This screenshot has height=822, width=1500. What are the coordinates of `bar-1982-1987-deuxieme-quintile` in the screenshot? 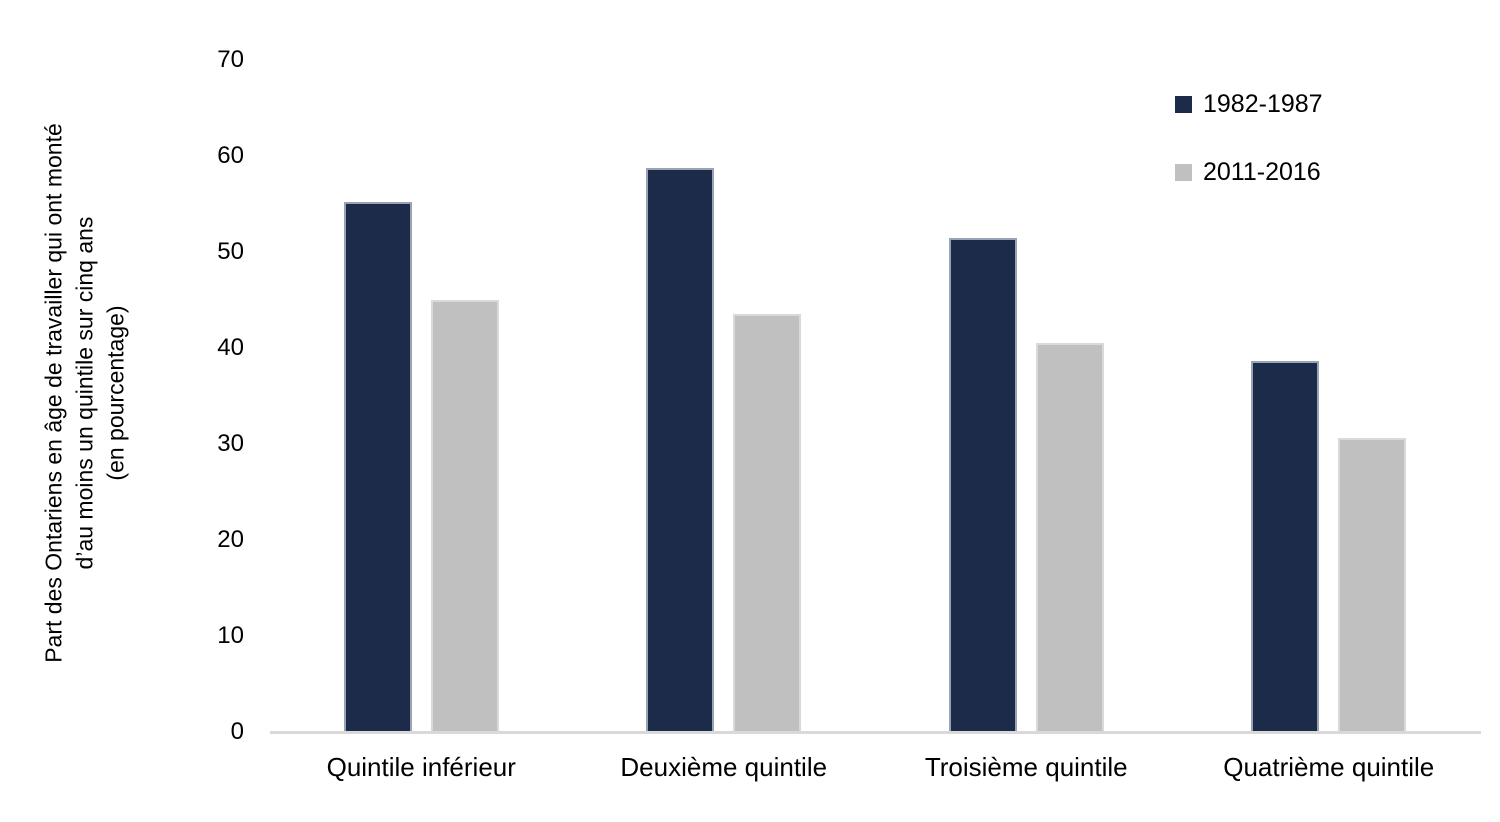 It's located at (680, 450).